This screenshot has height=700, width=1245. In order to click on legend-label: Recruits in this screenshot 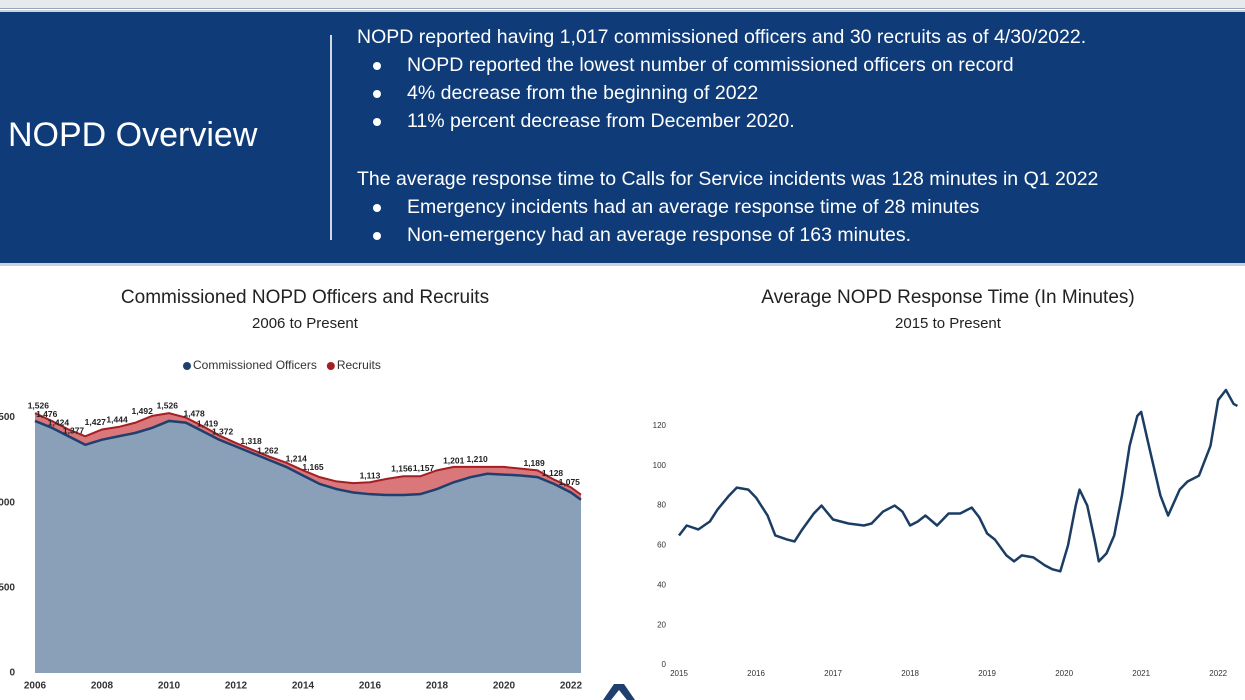, I will do `click(359, 365)`.